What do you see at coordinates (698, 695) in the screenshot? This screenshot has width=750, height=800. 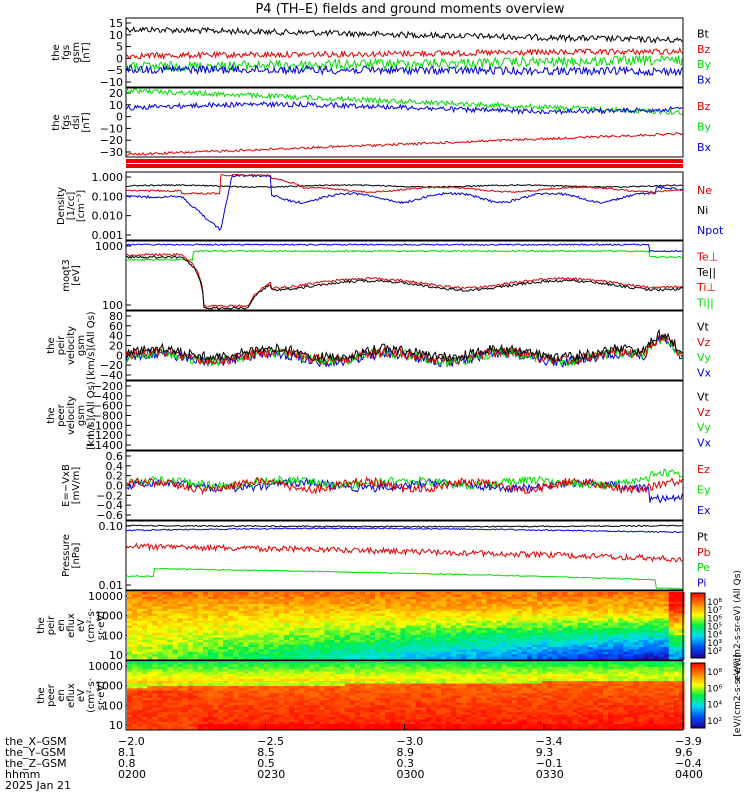 I see `colorbar` at bounding box center [698, 695].